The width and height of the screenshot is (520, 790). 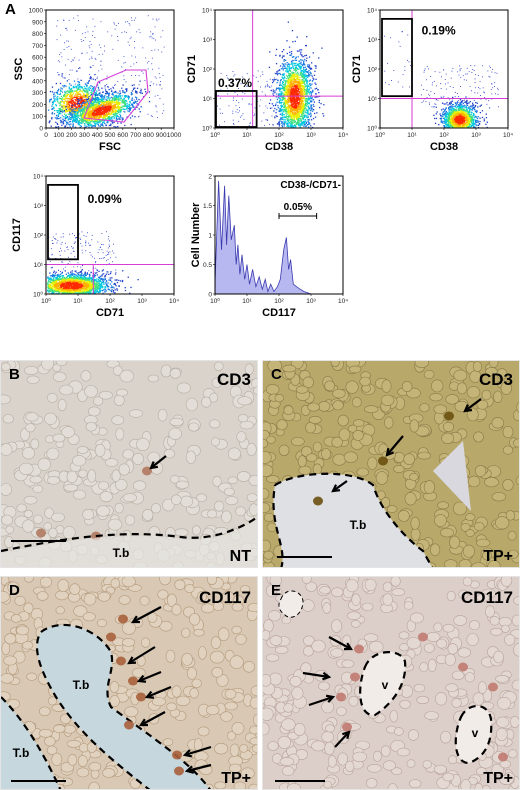 I want to click on trabecular-boundary, so click(x=354, y=519).